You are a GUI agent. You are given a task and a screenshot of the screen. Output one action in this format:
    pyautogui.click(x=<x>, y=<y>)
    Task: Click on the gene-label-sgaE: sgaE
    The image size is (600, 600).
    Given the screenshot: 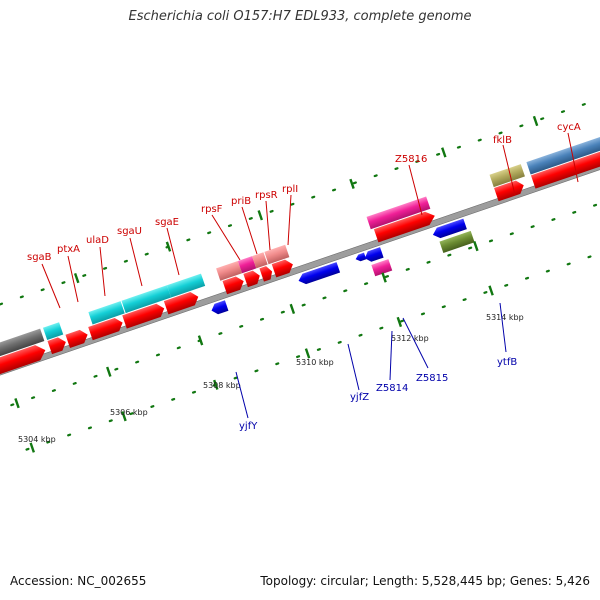 What is the action you would take?
    pyautogui.click(x=167, y=222)
    